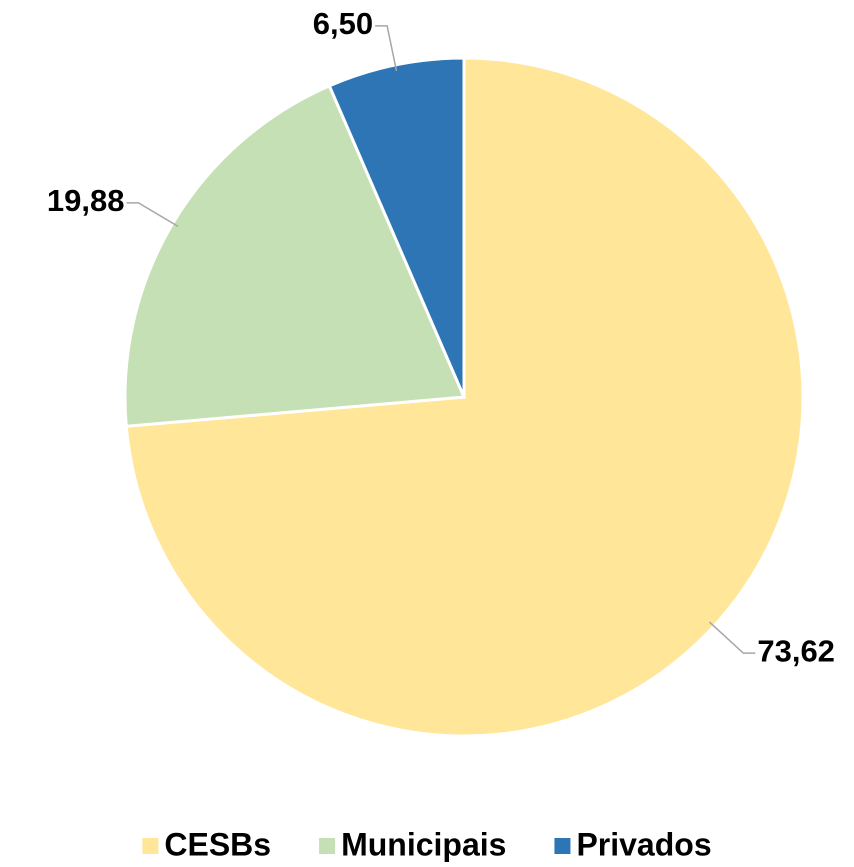 The image size is (854, 867). What do you see at coordinates (796, 650) in the screenshot?
I see `data-label: 73,62` at bounding box center [796, 650].